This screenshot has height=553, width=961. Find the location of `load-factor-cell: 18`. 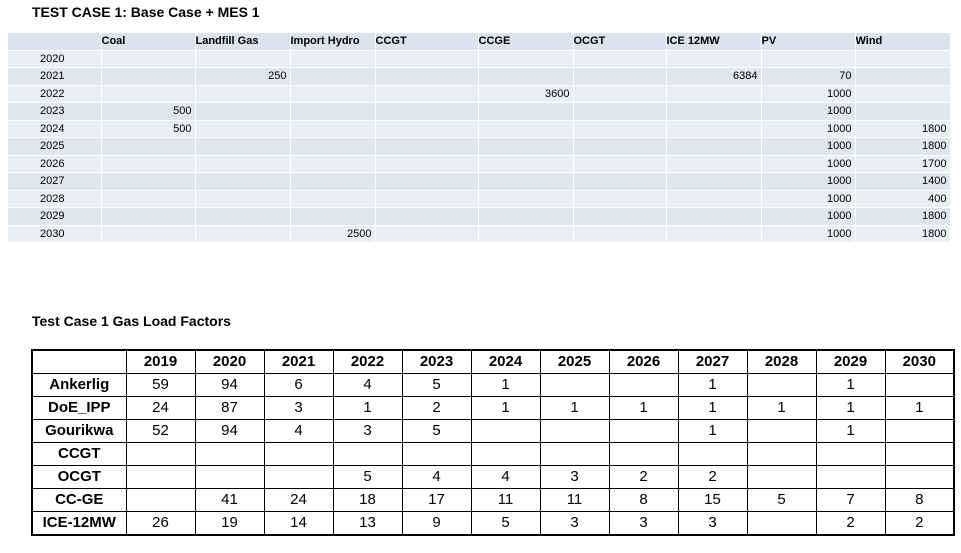

load-factor-cell: 18 is located at coordinates (367, 500).